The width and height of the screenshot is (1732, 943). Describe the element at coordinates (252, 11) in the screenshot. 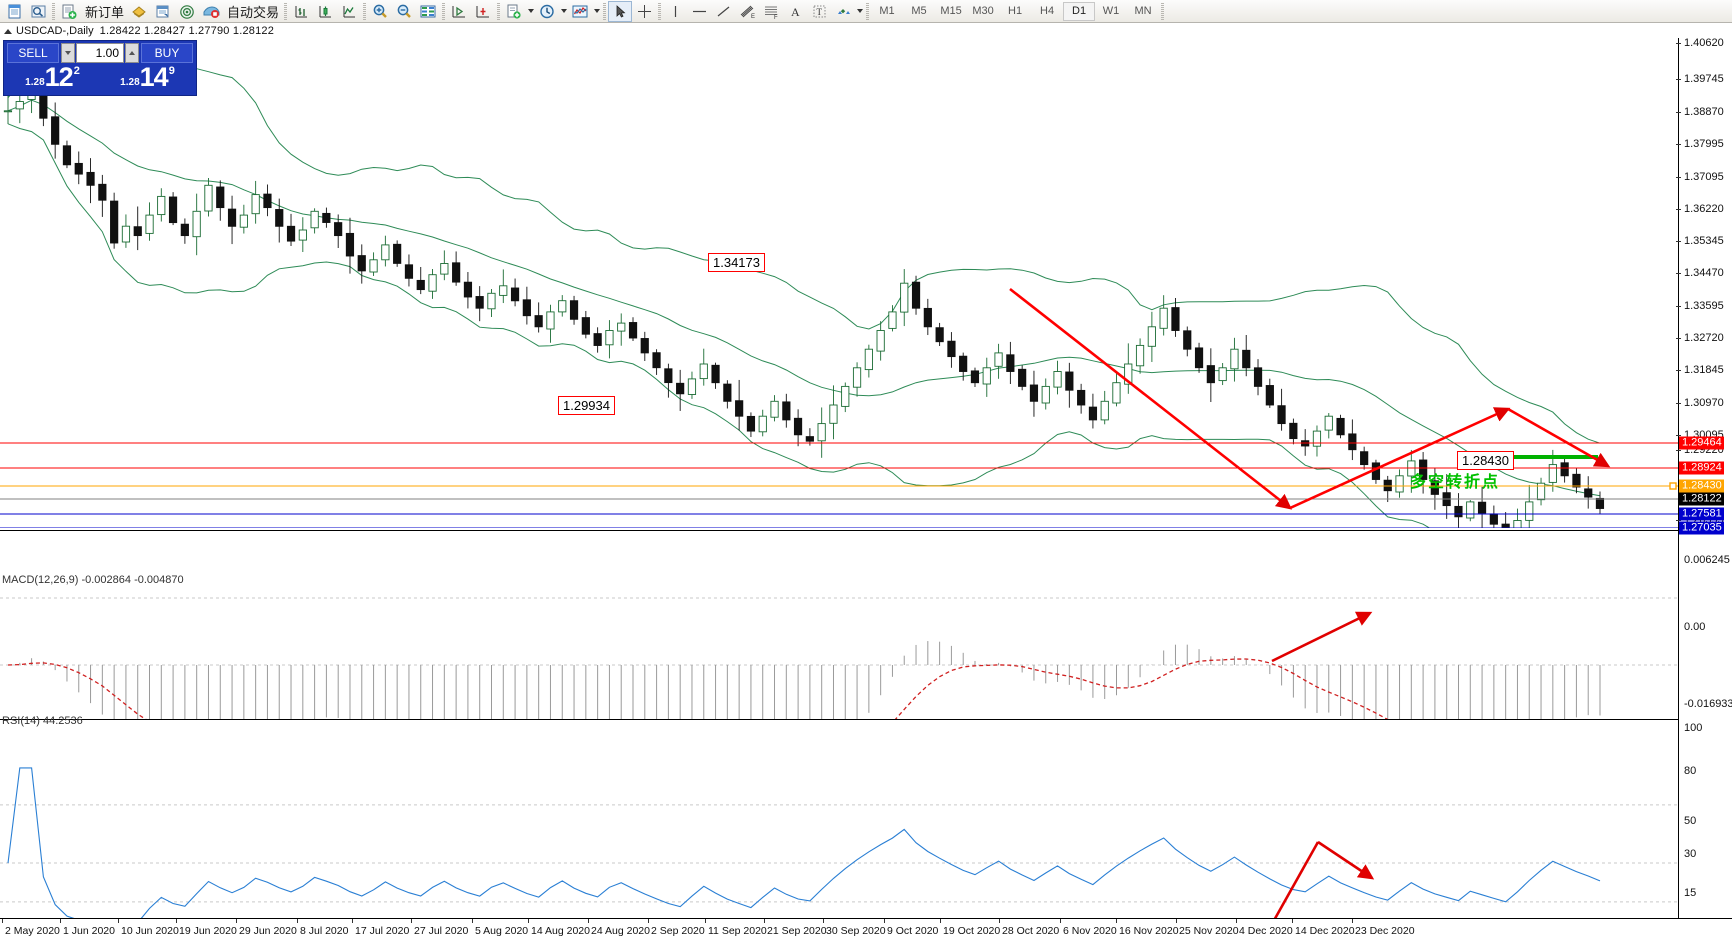

I see `autotrading-button: 自动交易` at that location.